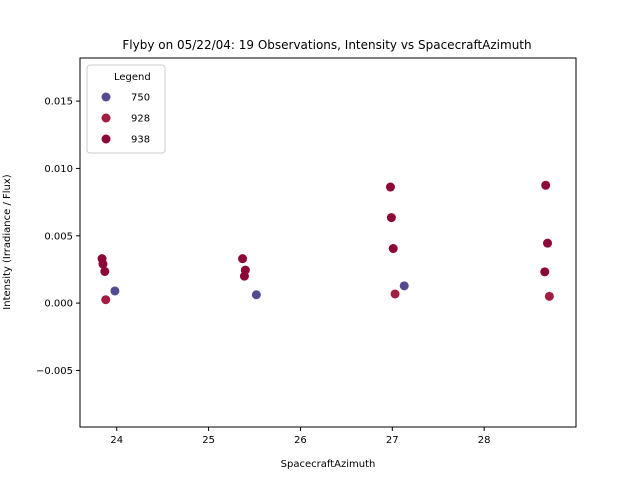 The image size is (640, 480). Describe the element at coordinates (140, 140) in the screenshot. I see `legend-entry-label: 938` at that location.